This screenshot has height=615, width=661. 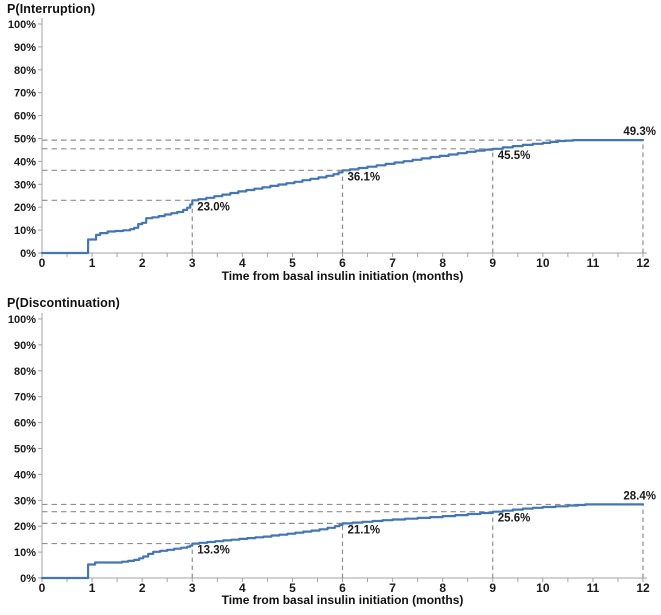 What do you see at coordinates (63, 303) in the screenshot?
I see `chart-title-discontinuation: P(Discontinuation)` at bounding box center [63, 303].